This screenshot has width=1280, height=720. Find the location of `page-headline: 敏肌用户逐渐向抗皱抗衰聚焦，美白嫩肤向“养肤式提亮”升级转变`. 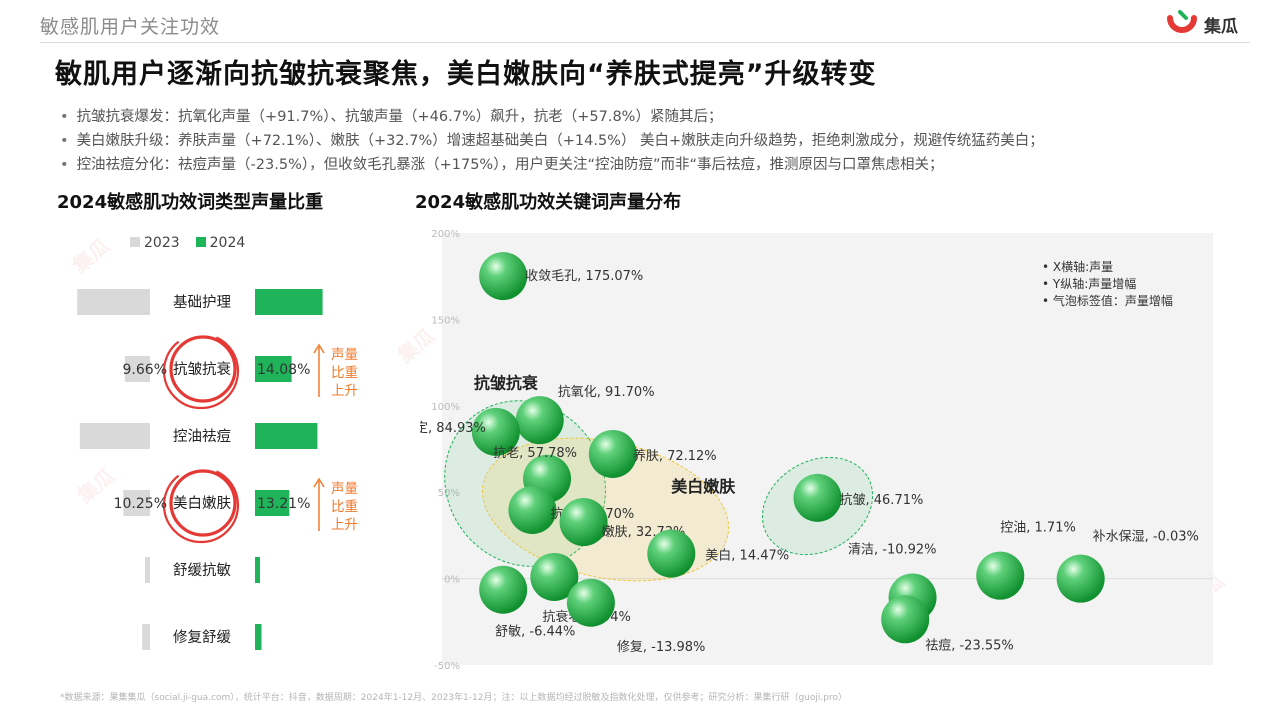

page-headline: 敏肌用户逐渐向抗皱抗衰聚焦，美白嫩肤向“养肤式提亮”升级转变 is located at coordinates (466, 74).